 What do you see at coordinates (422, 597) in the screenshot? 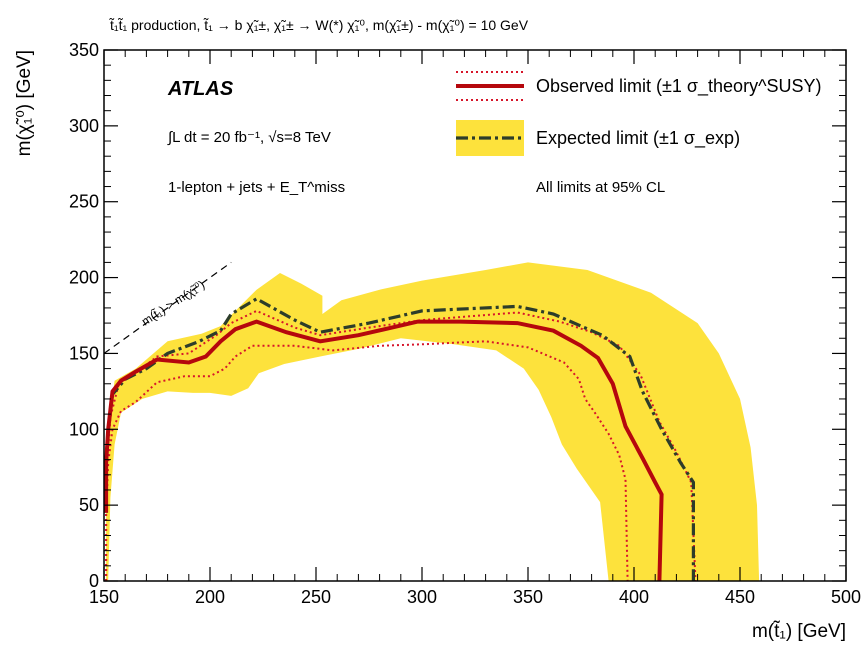
I see `x-tick-label: 300` at bounding box center [422, 597].